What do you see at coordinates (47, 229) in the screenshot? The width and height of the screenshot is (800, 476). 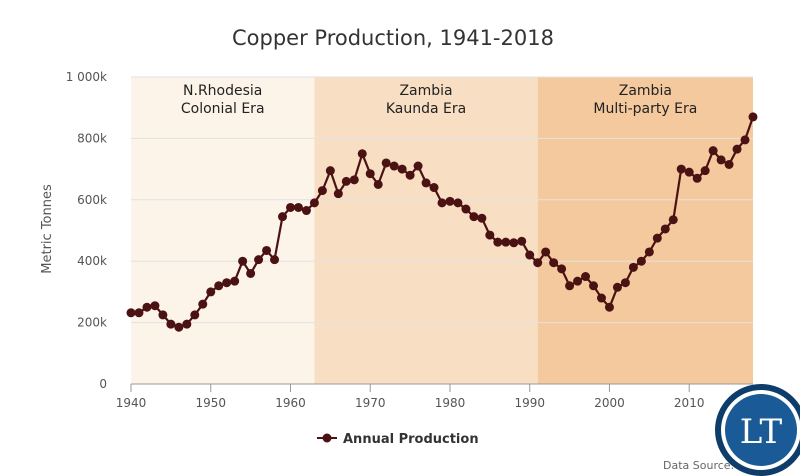 I see `y-axis-label: Metric Tonnes` at bounding box center [47, 229].